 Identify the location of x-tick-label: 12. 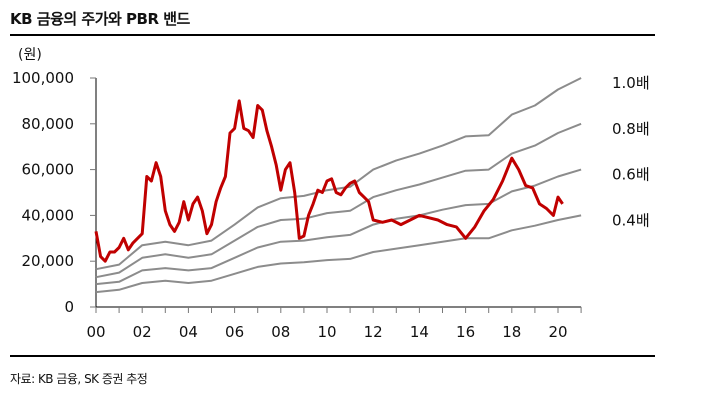
(373, 332).